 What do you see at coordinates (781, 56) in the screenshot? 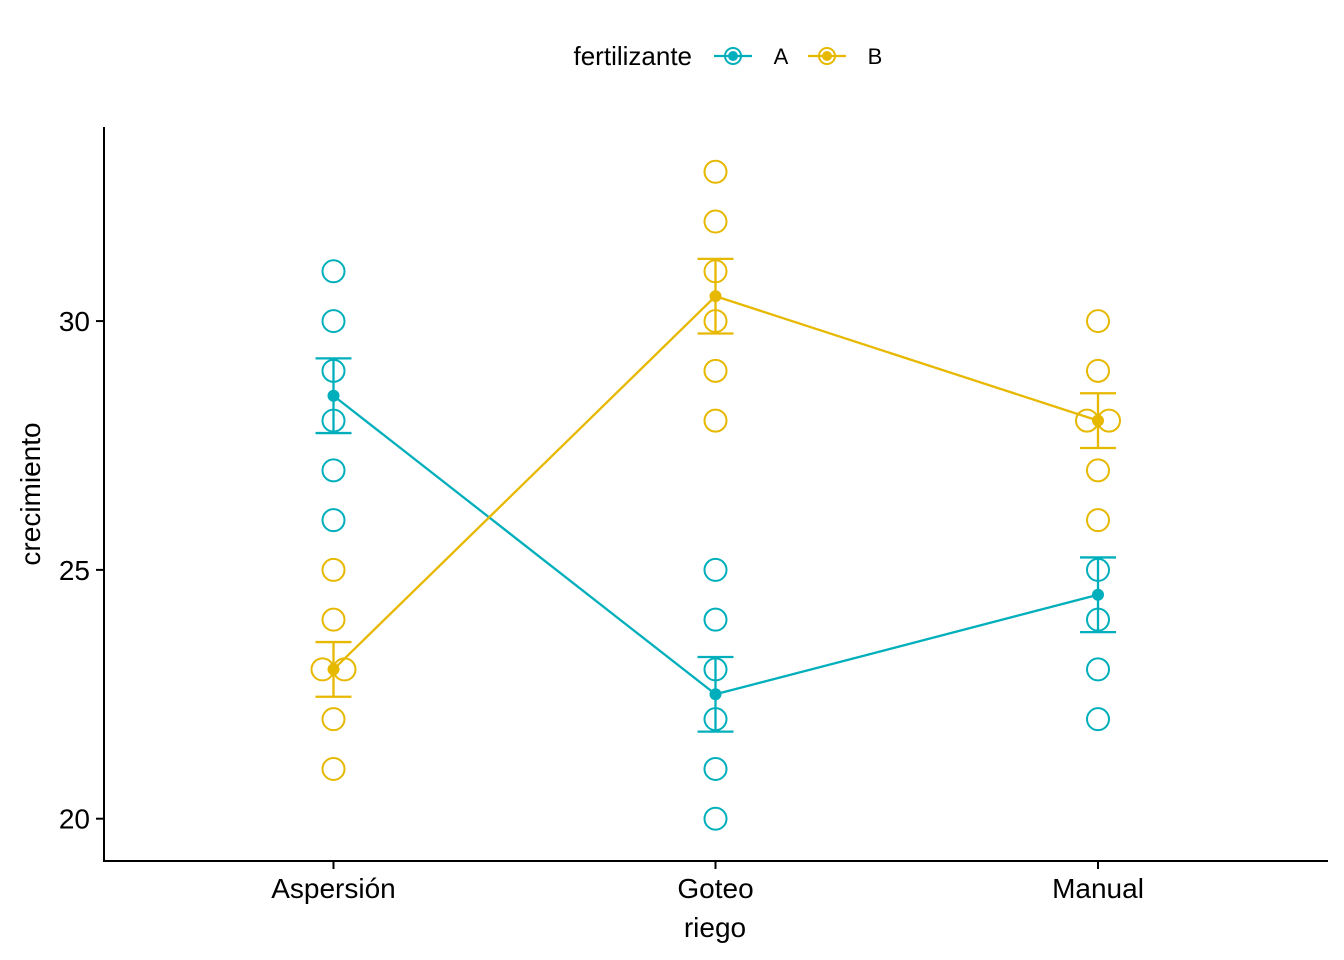
I see `legend-label: A` at bounding box center [781, 56].